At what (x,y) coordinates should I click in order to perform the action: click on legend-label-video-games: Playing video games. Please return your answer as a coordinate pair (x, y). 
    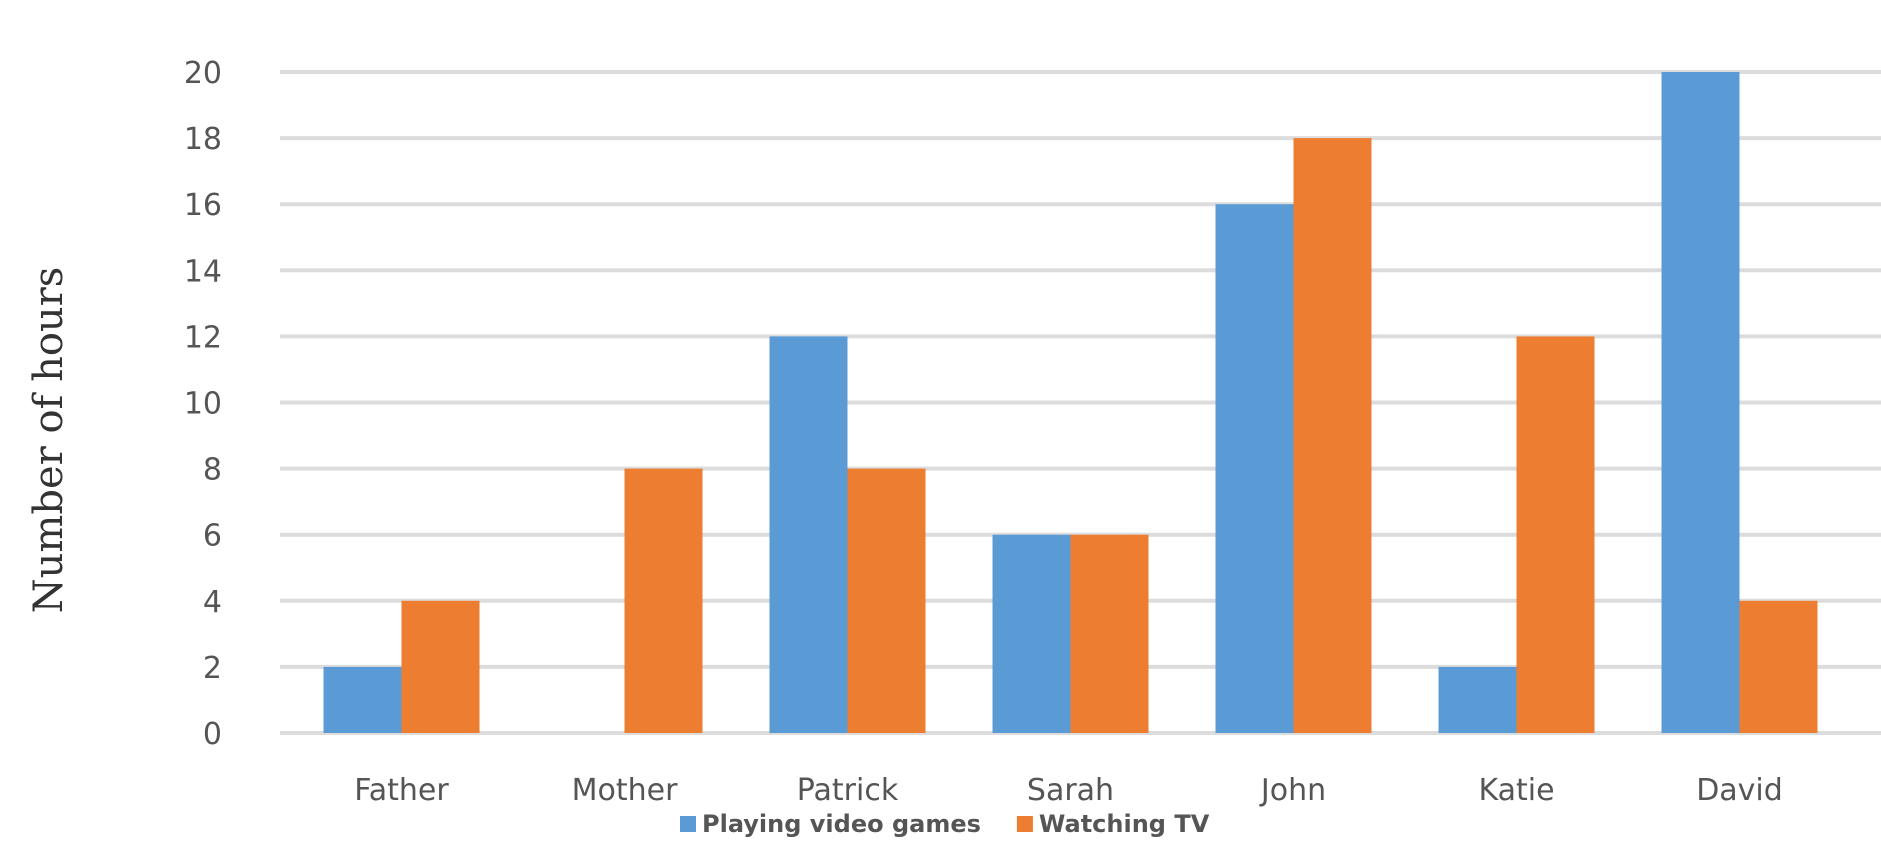
    Looking at the image, I should click on (841, 824).